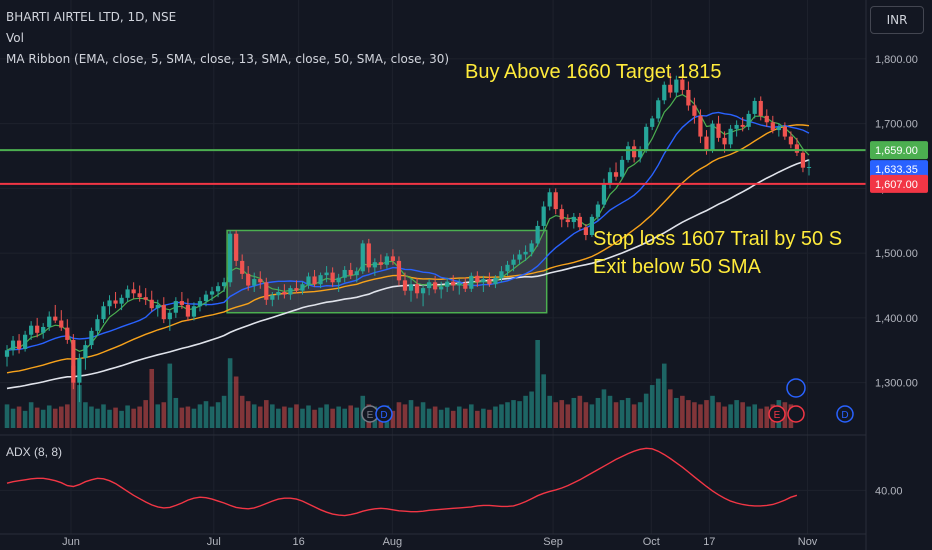  Describe the element at coordinates (651, 542) in the screenshot. I see `time-tick-label: Oct` at that location.